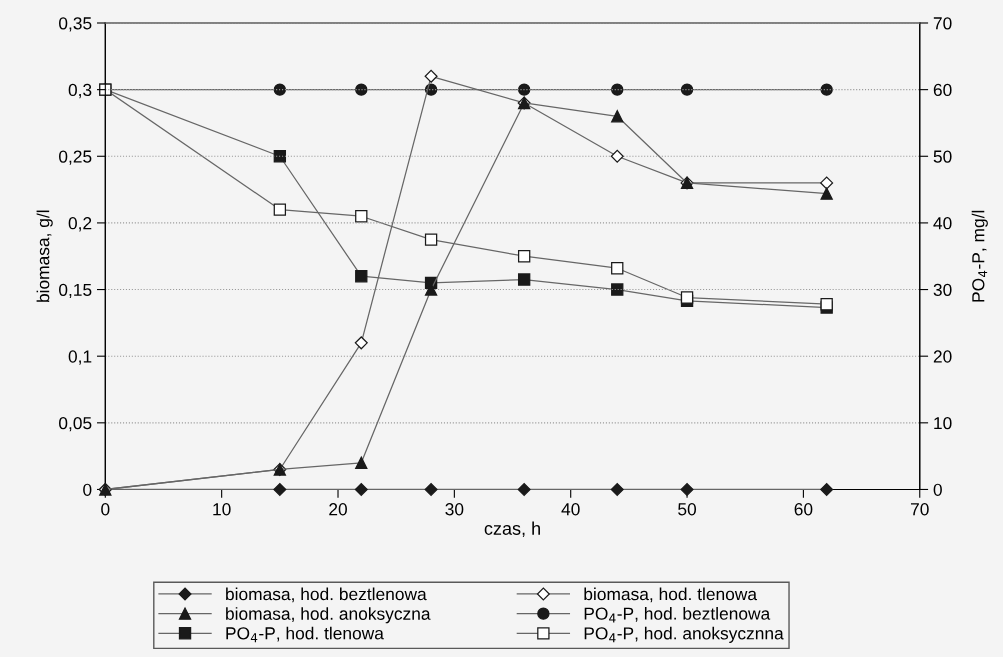  Describe the element at coordinates (943, 423) in the screenshot. I see `y2-tick-label: 10` at that location.